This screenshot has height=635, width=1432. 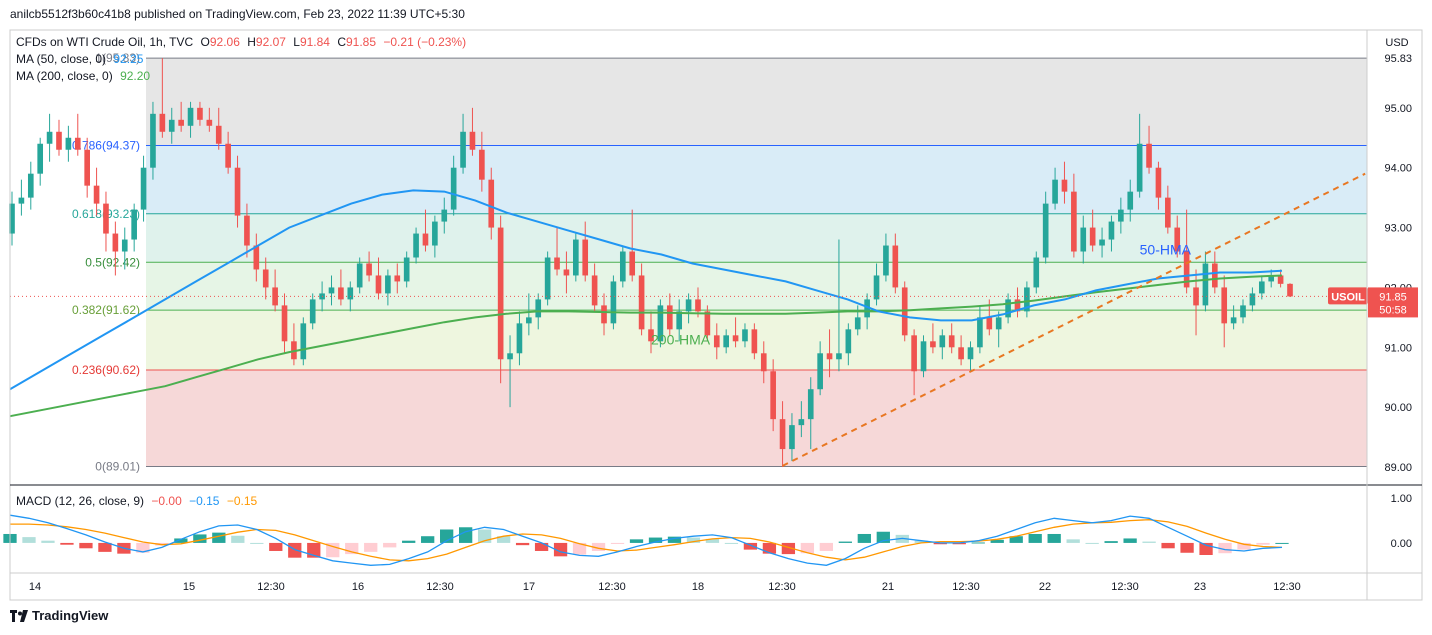 I want to click on fib-label-0.382: 0.382(91.62), so click(x=106, y=310).